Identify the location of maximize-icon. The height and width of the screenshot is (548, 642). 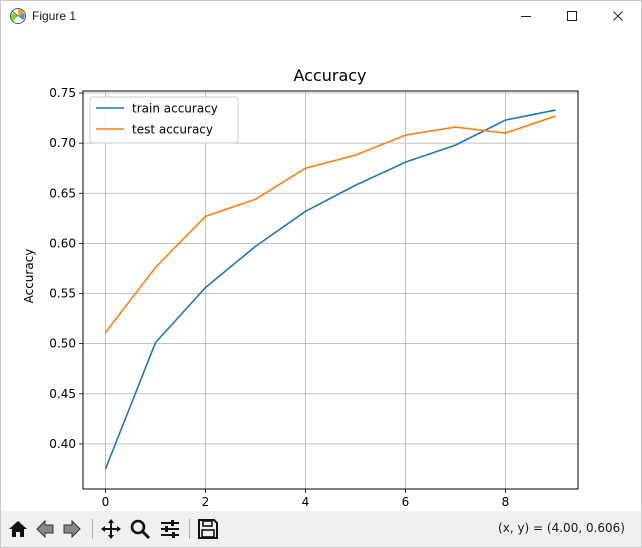
(572, 16).